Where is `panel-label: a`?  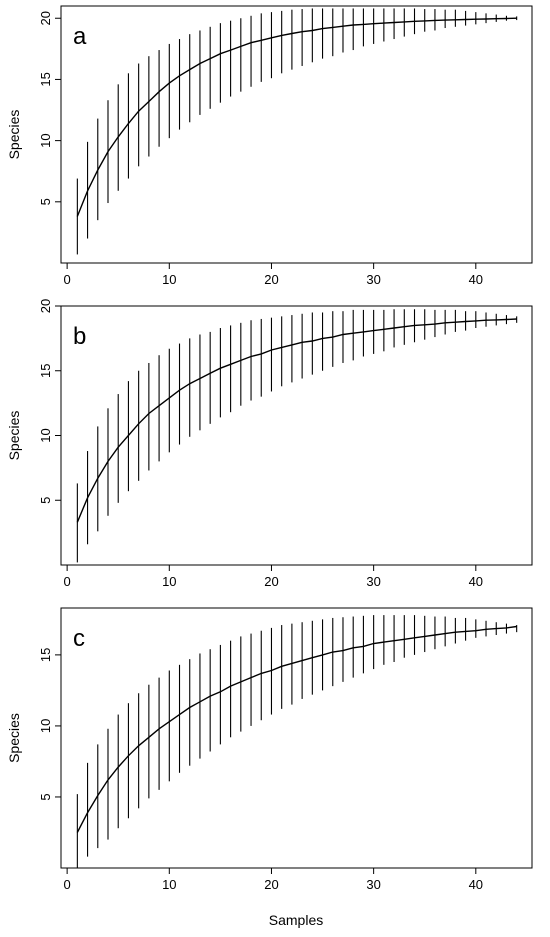 panel-label: a is located at coordinates (80, 36).